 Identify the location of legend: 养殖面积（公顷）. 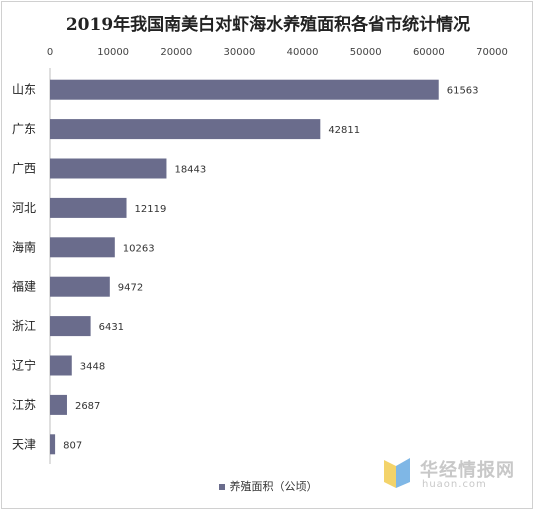
(268, 486).